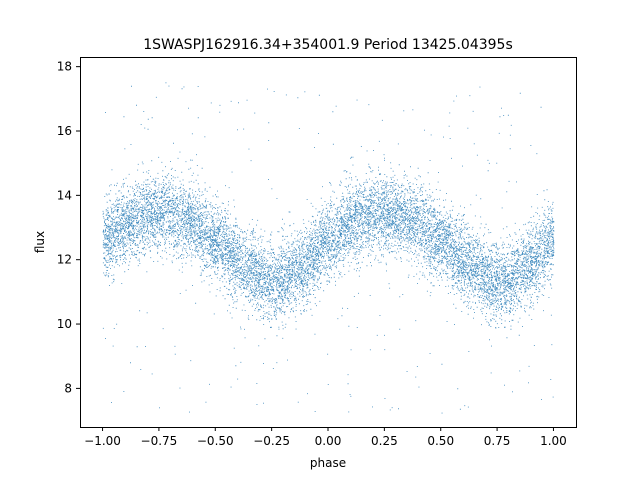  What do you see at coordinates (328, 441) in the screenshot?
I see `x-tick-label: 0.00` at bounding box center [328, 441].